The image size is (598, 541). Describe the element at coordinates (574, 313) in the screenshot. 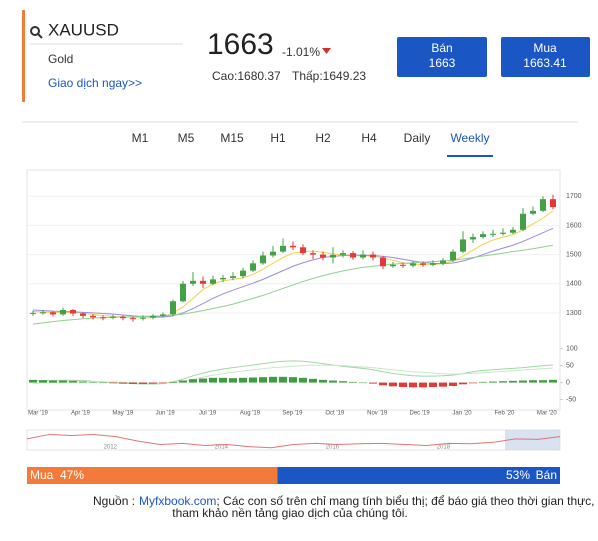

I see `y-tick-label: 1300` at that location.